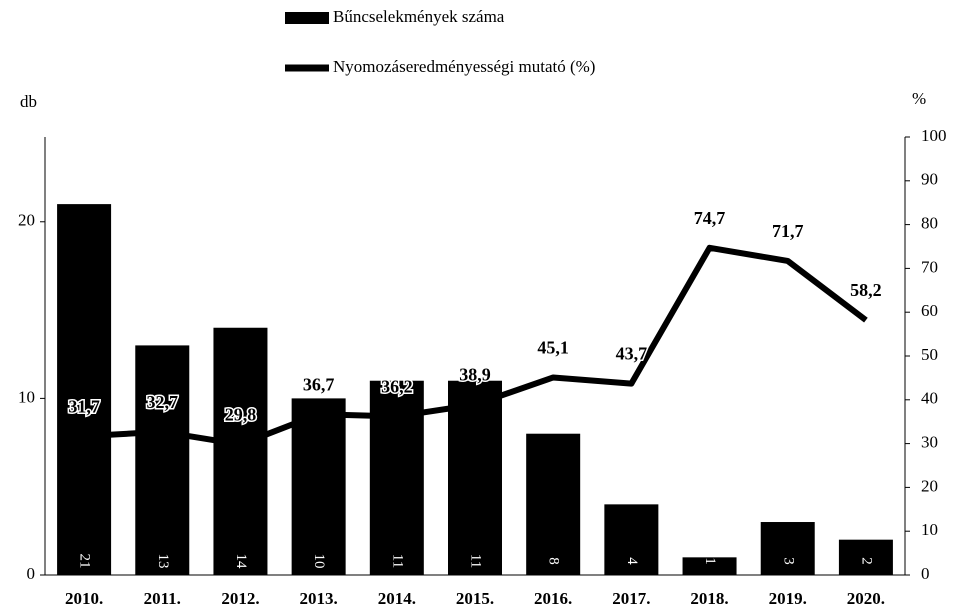 The height and width of the screenshot is (611, 954). What do you see at coordinates (919, 98) in the screenshot?
I see `y2-axis-title: %` at bounding box center [919, 98].